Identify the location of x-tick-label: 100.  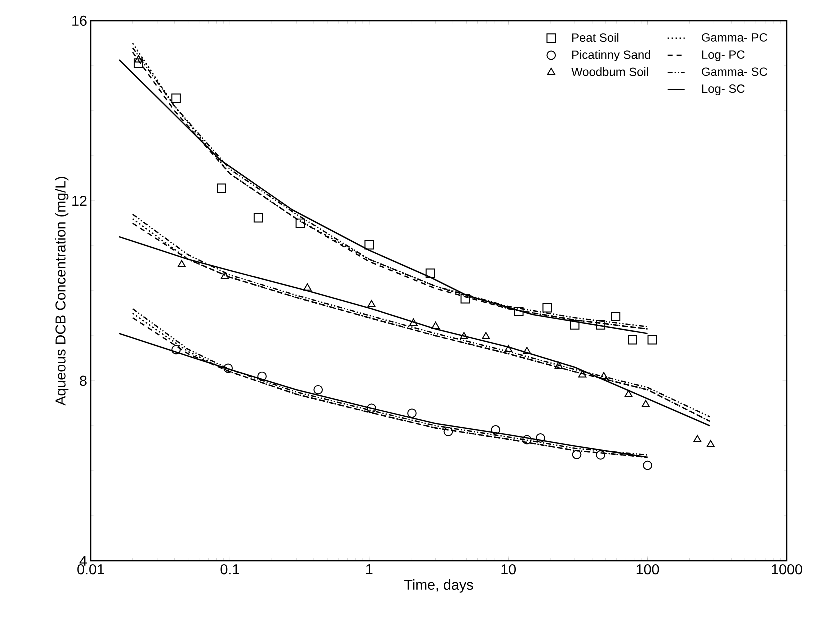
(648, 569).